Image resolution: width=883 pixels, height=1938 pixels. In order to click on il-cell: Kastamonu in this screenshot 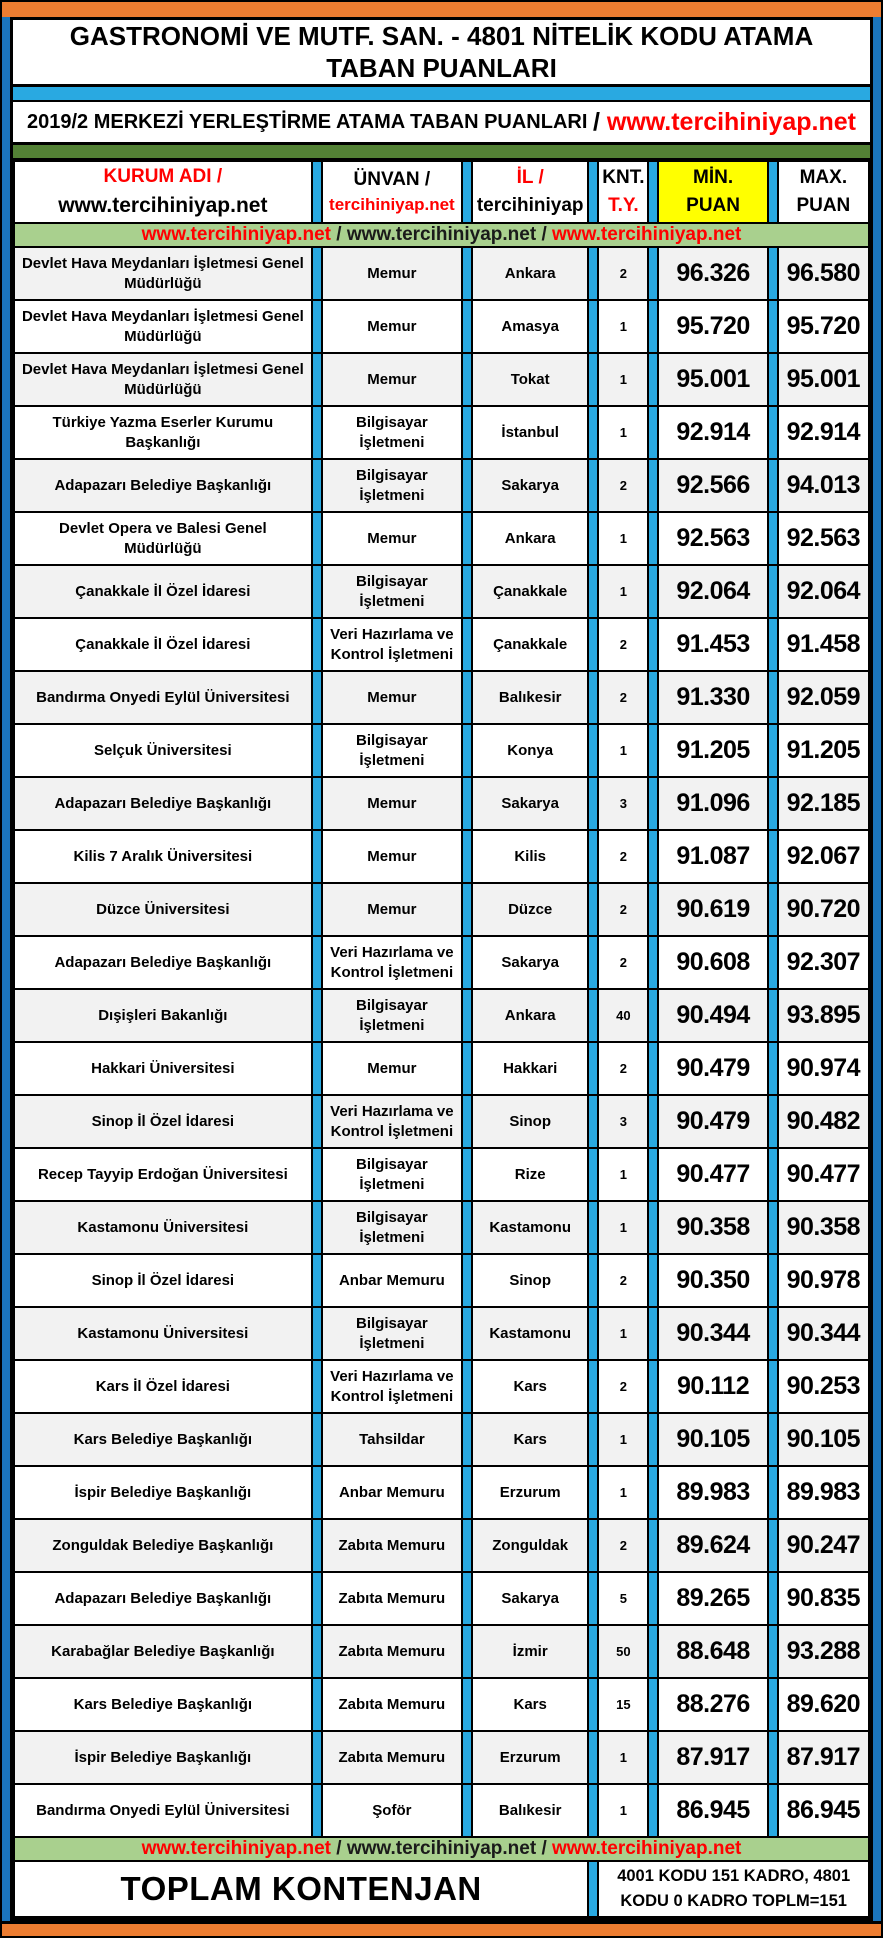, I will do `click(530, 1333)`.